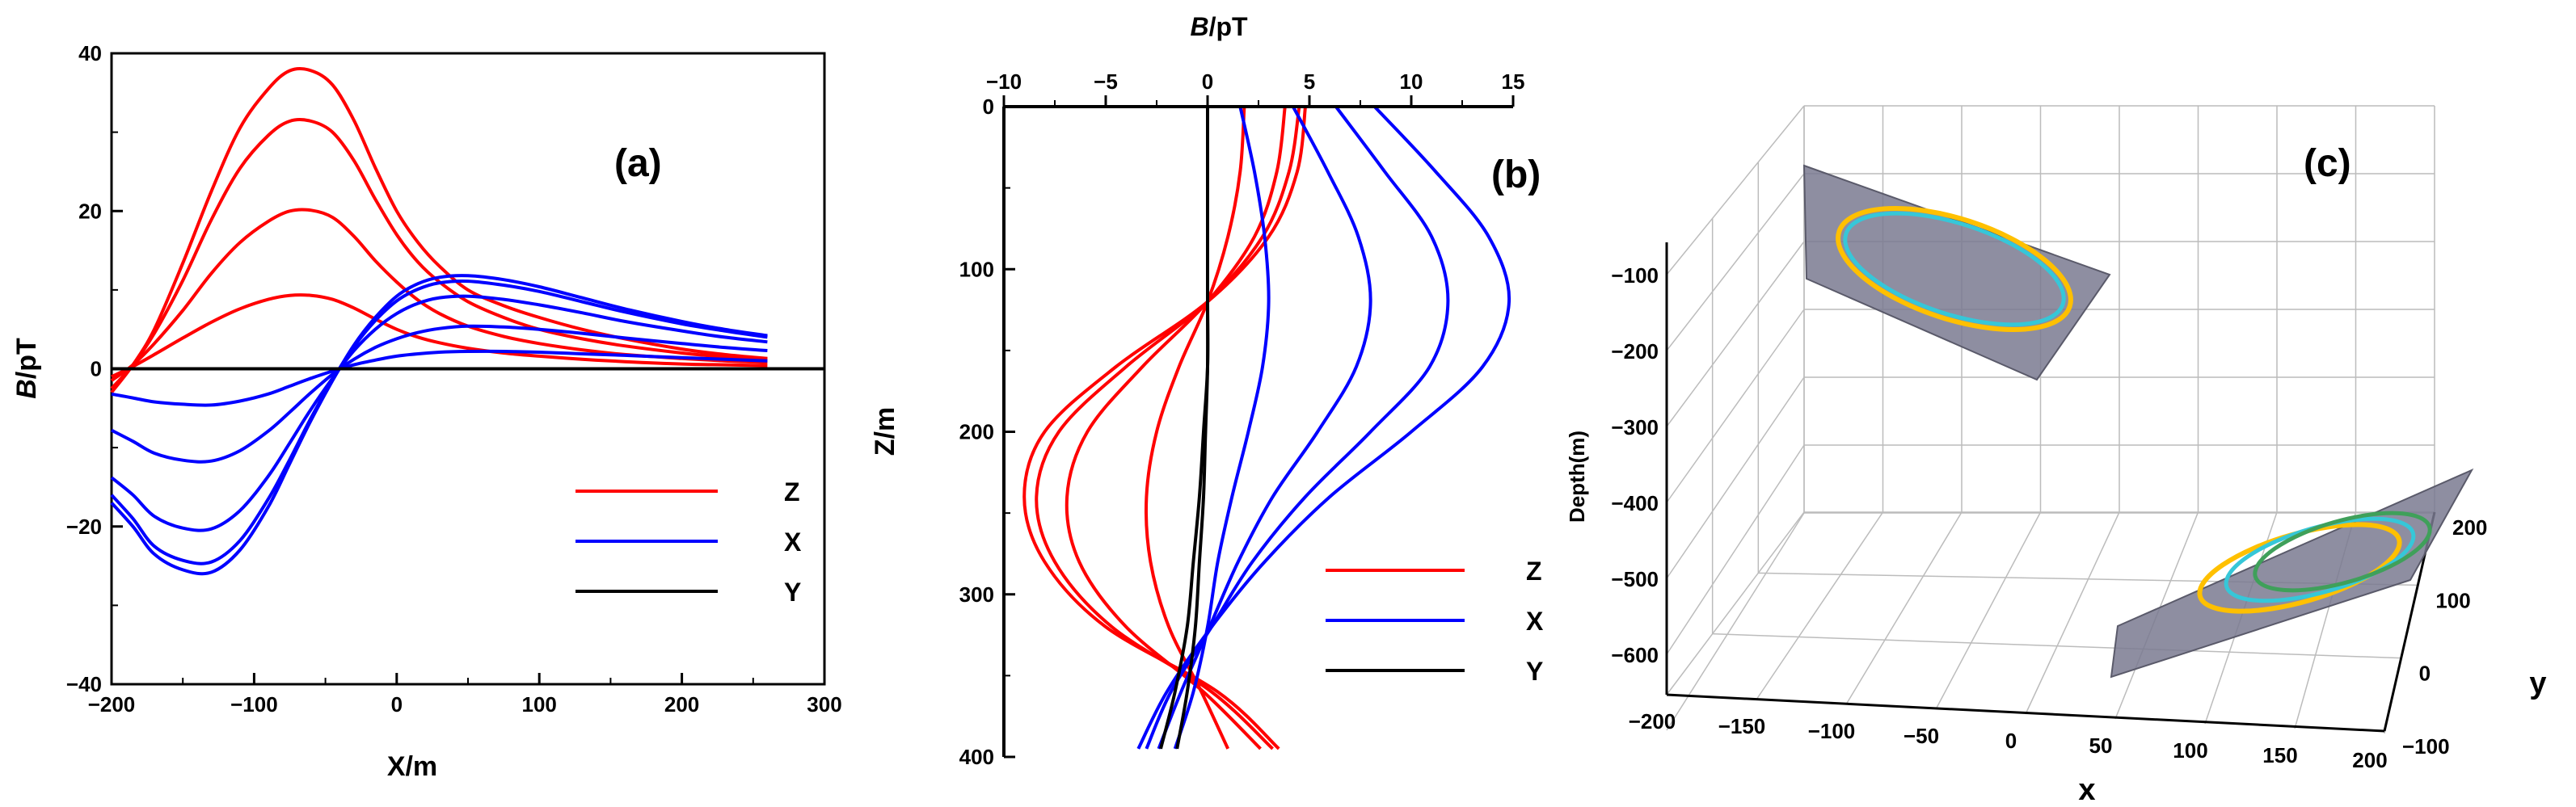  What do you see at coordinates (1635, 503) in the screenshot?
I see `panel-c-depth-tick-label: −400` at bounding box center [1635, 503].